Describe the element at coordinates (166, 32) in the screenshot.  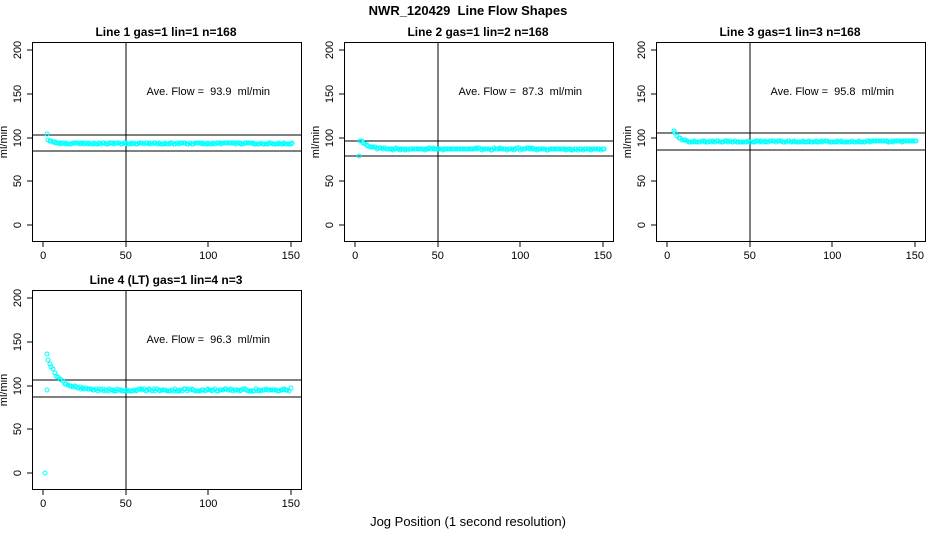
I see `subplot-title: Line 1 gas=1 lin=1 n=168` at that location.